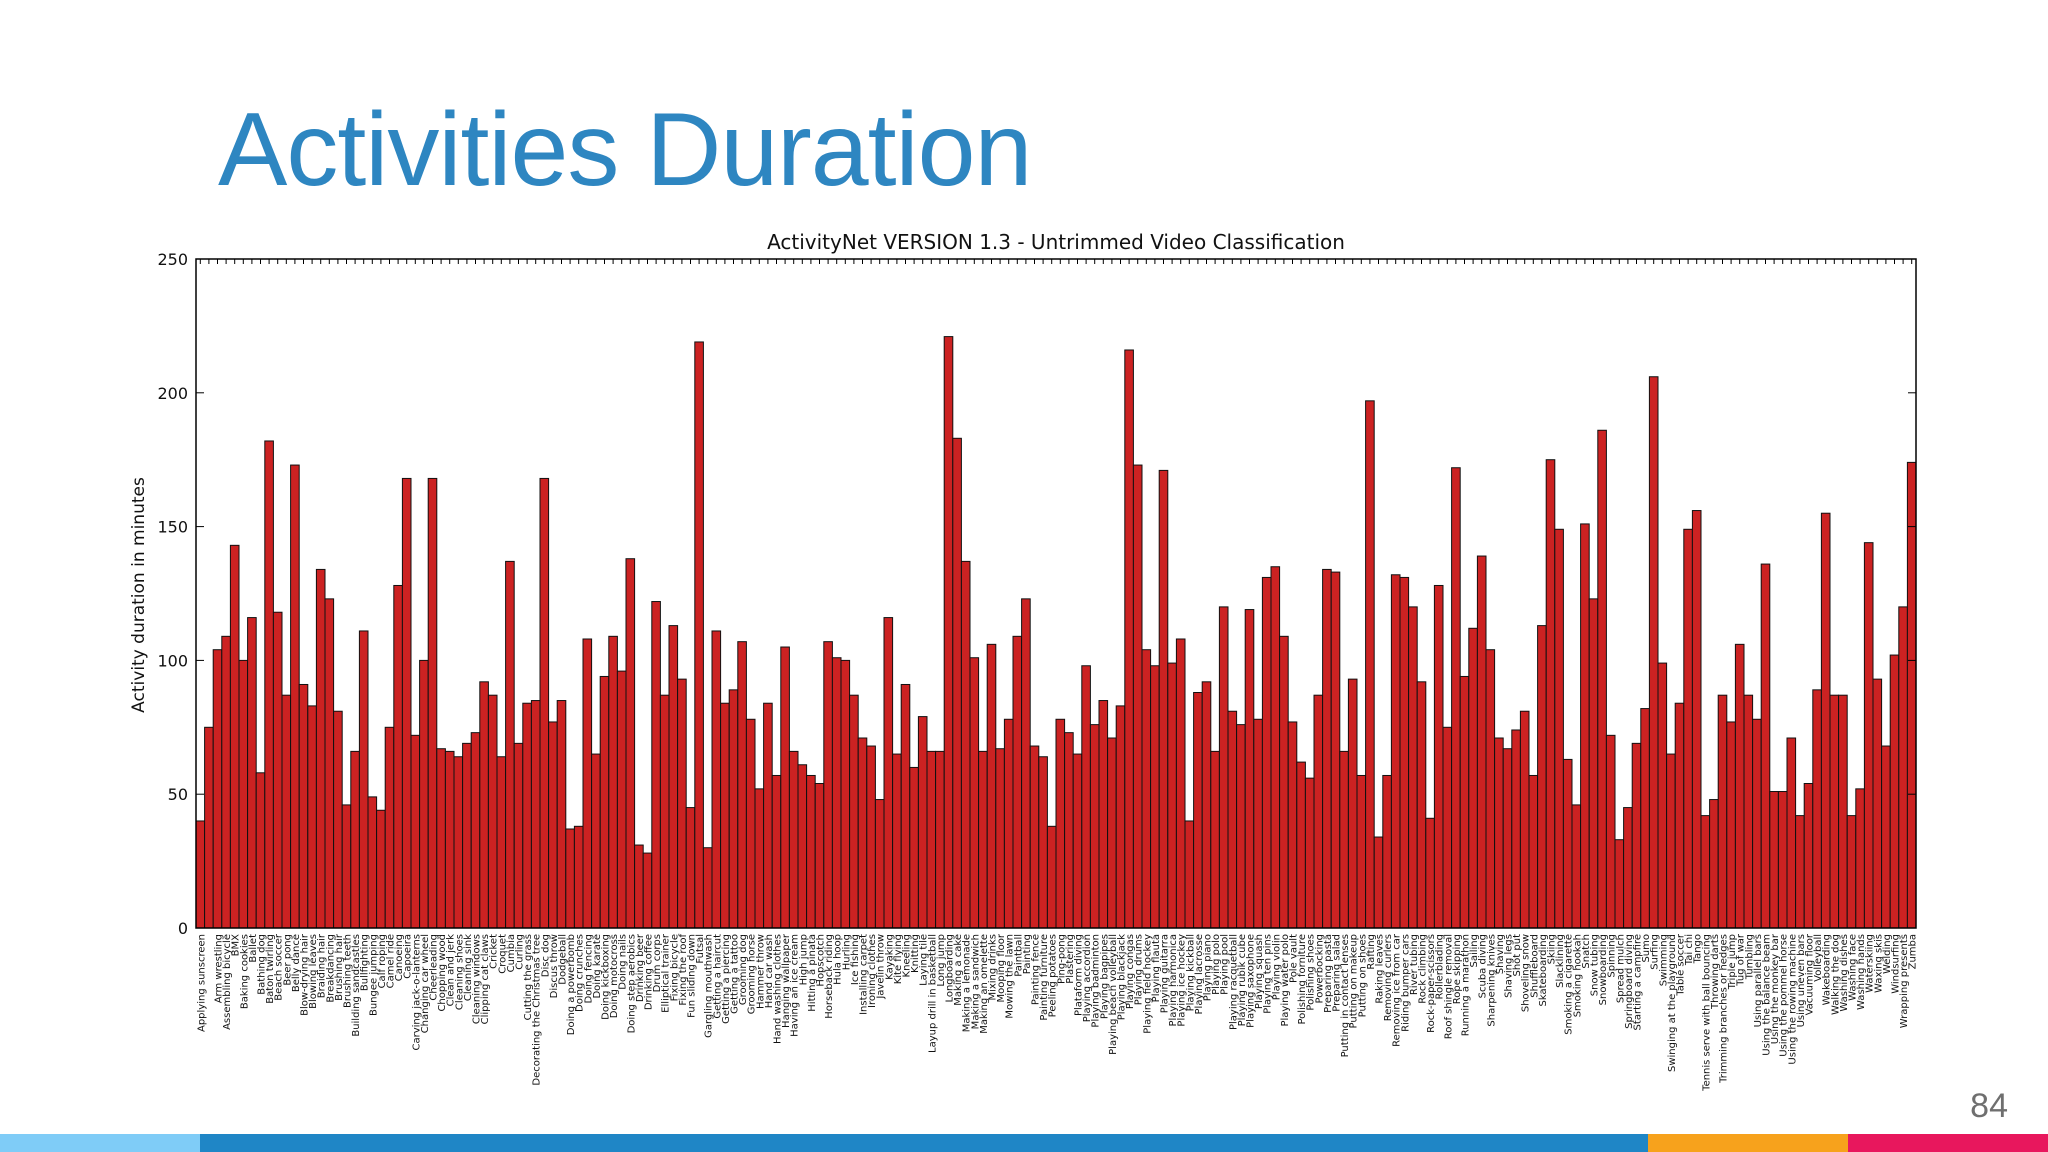  I want to click on x-tick-label: Playing flauta, so click(1156, 968).